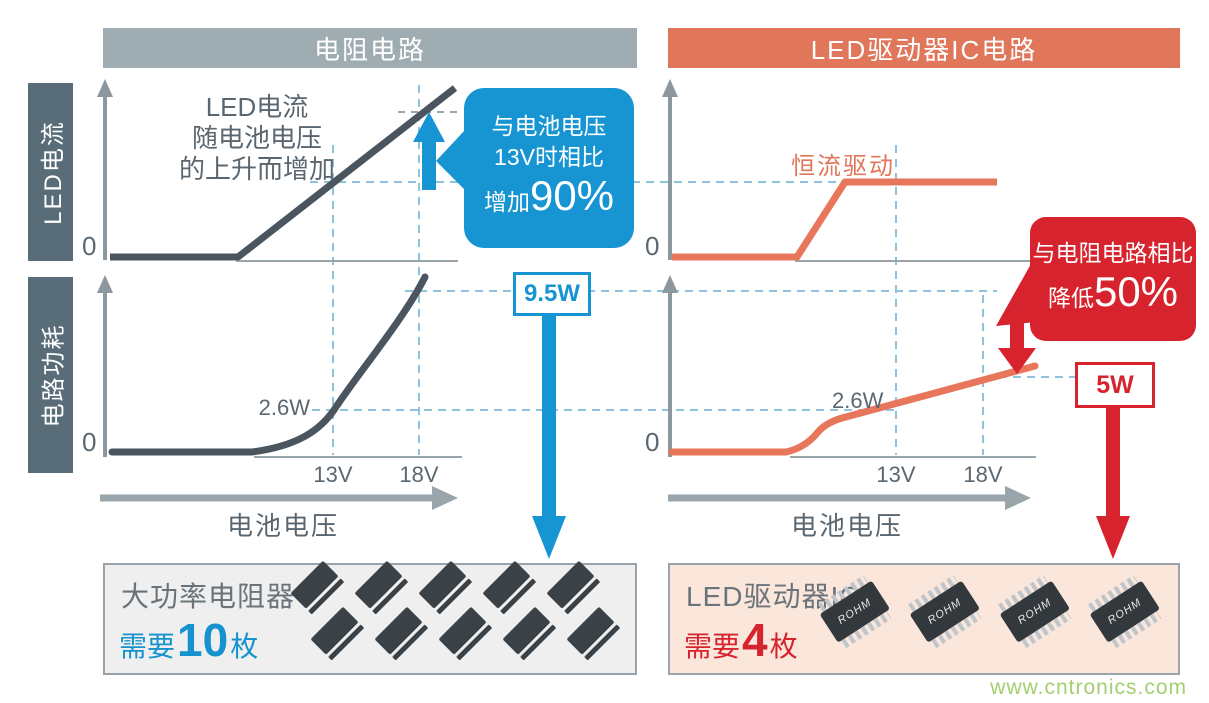 This screenshot has width=1209, height=703. I want to click on resistor-power-curve, so click(268, 364).